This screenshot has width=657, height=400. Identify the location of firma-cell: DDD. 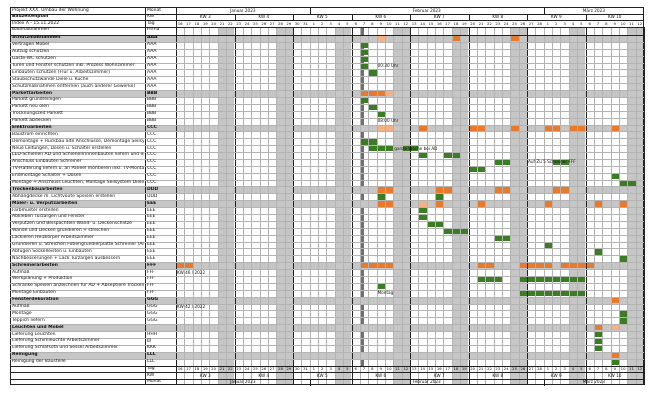
(152, 196).